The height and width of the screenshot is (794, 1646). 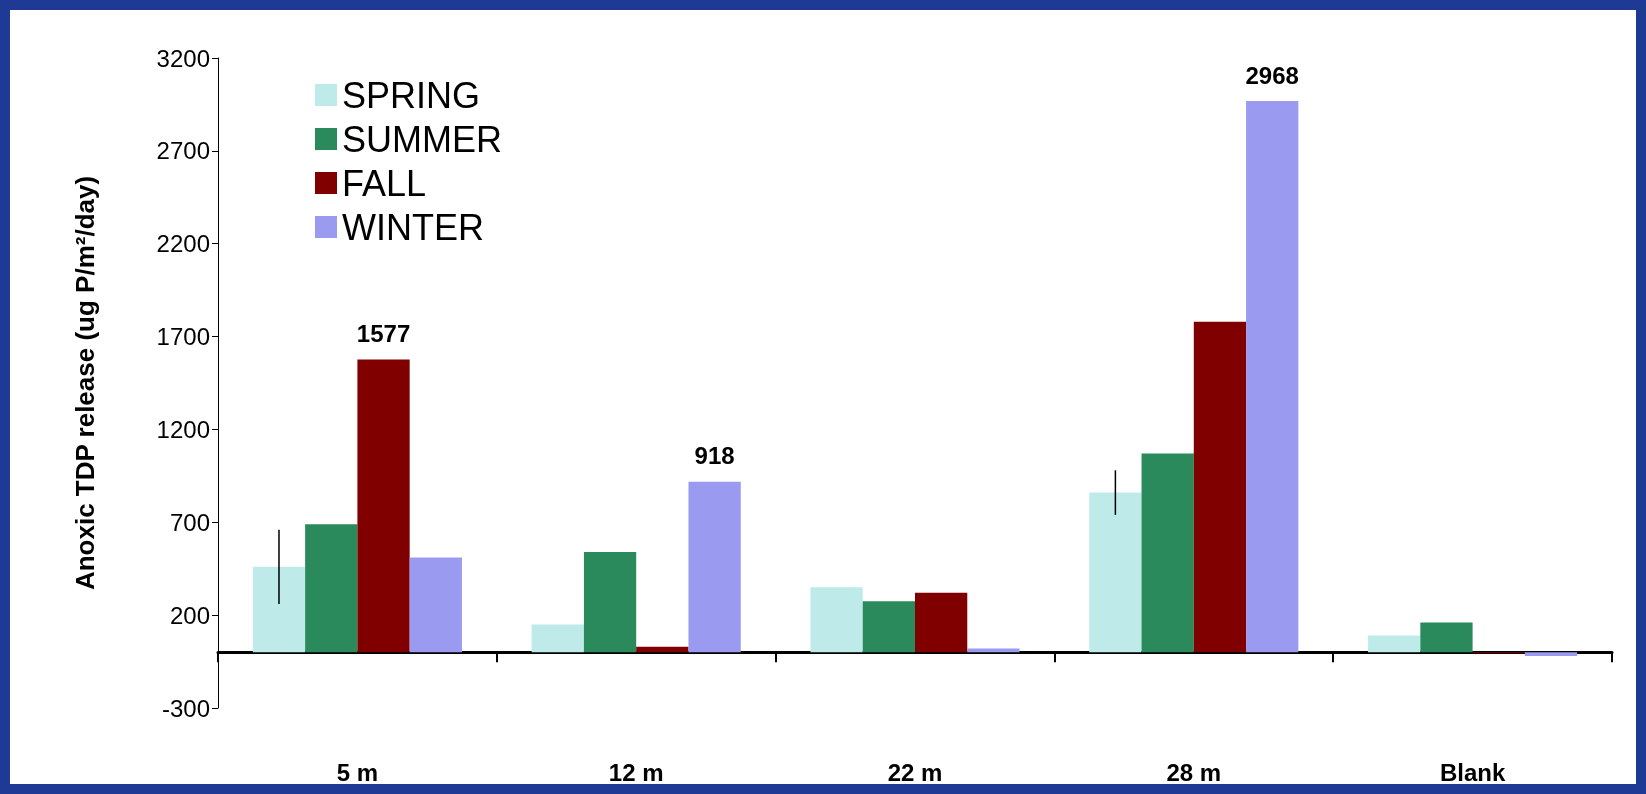 What do you see at coordinates (1194, 772) in the screenshot?
I see `x-tick-label: 28 m` at bounding box center [1194, 772].